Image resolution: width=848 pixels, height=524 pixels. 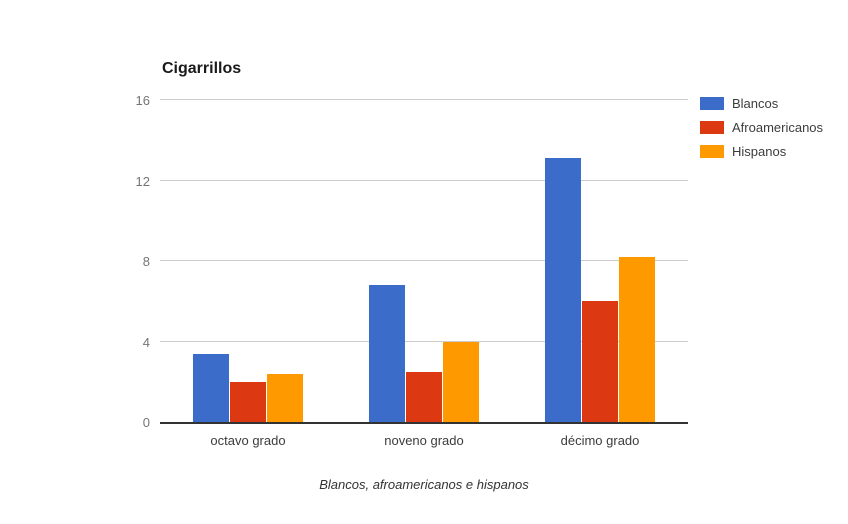 I want to click on bar-hispanos-octavo-grado, so click(x=285, y=397).